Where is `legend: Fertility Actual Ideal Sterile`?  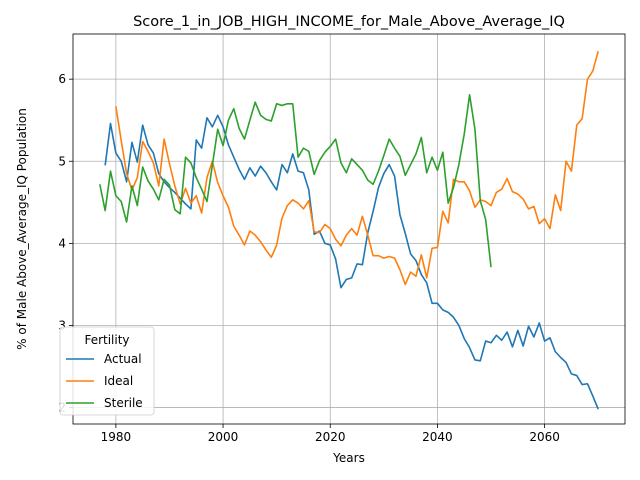
legend: Fertility Actual Ideal Sterile is located at coordinates (107, 371).